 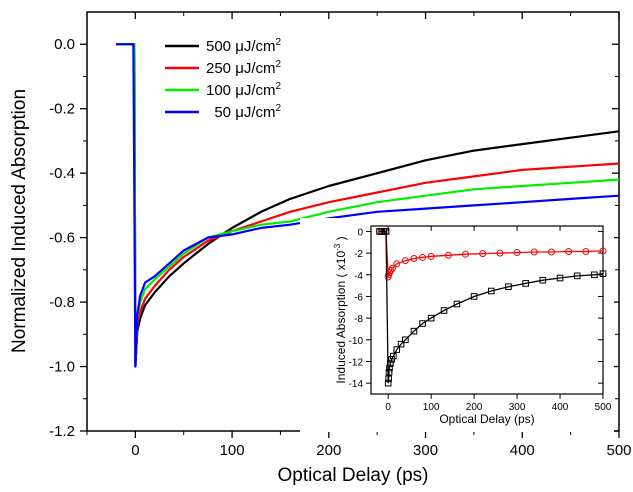 I want to click on main-y-tick-label: -1.2, so click(x=62, y=431).